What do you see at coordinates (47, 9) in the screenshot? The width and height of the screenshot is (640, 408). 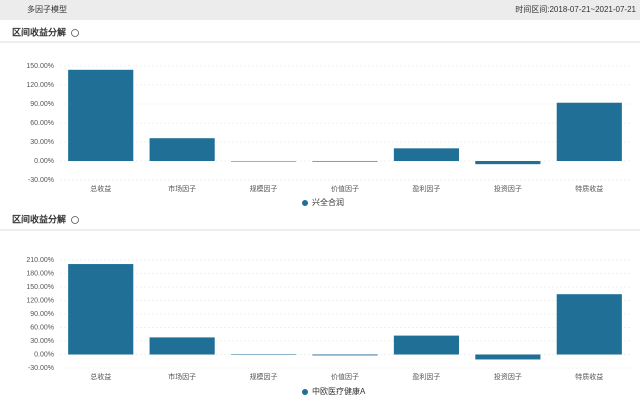 I see `header-title: 多因子模型` at bounding box center [47, 9].